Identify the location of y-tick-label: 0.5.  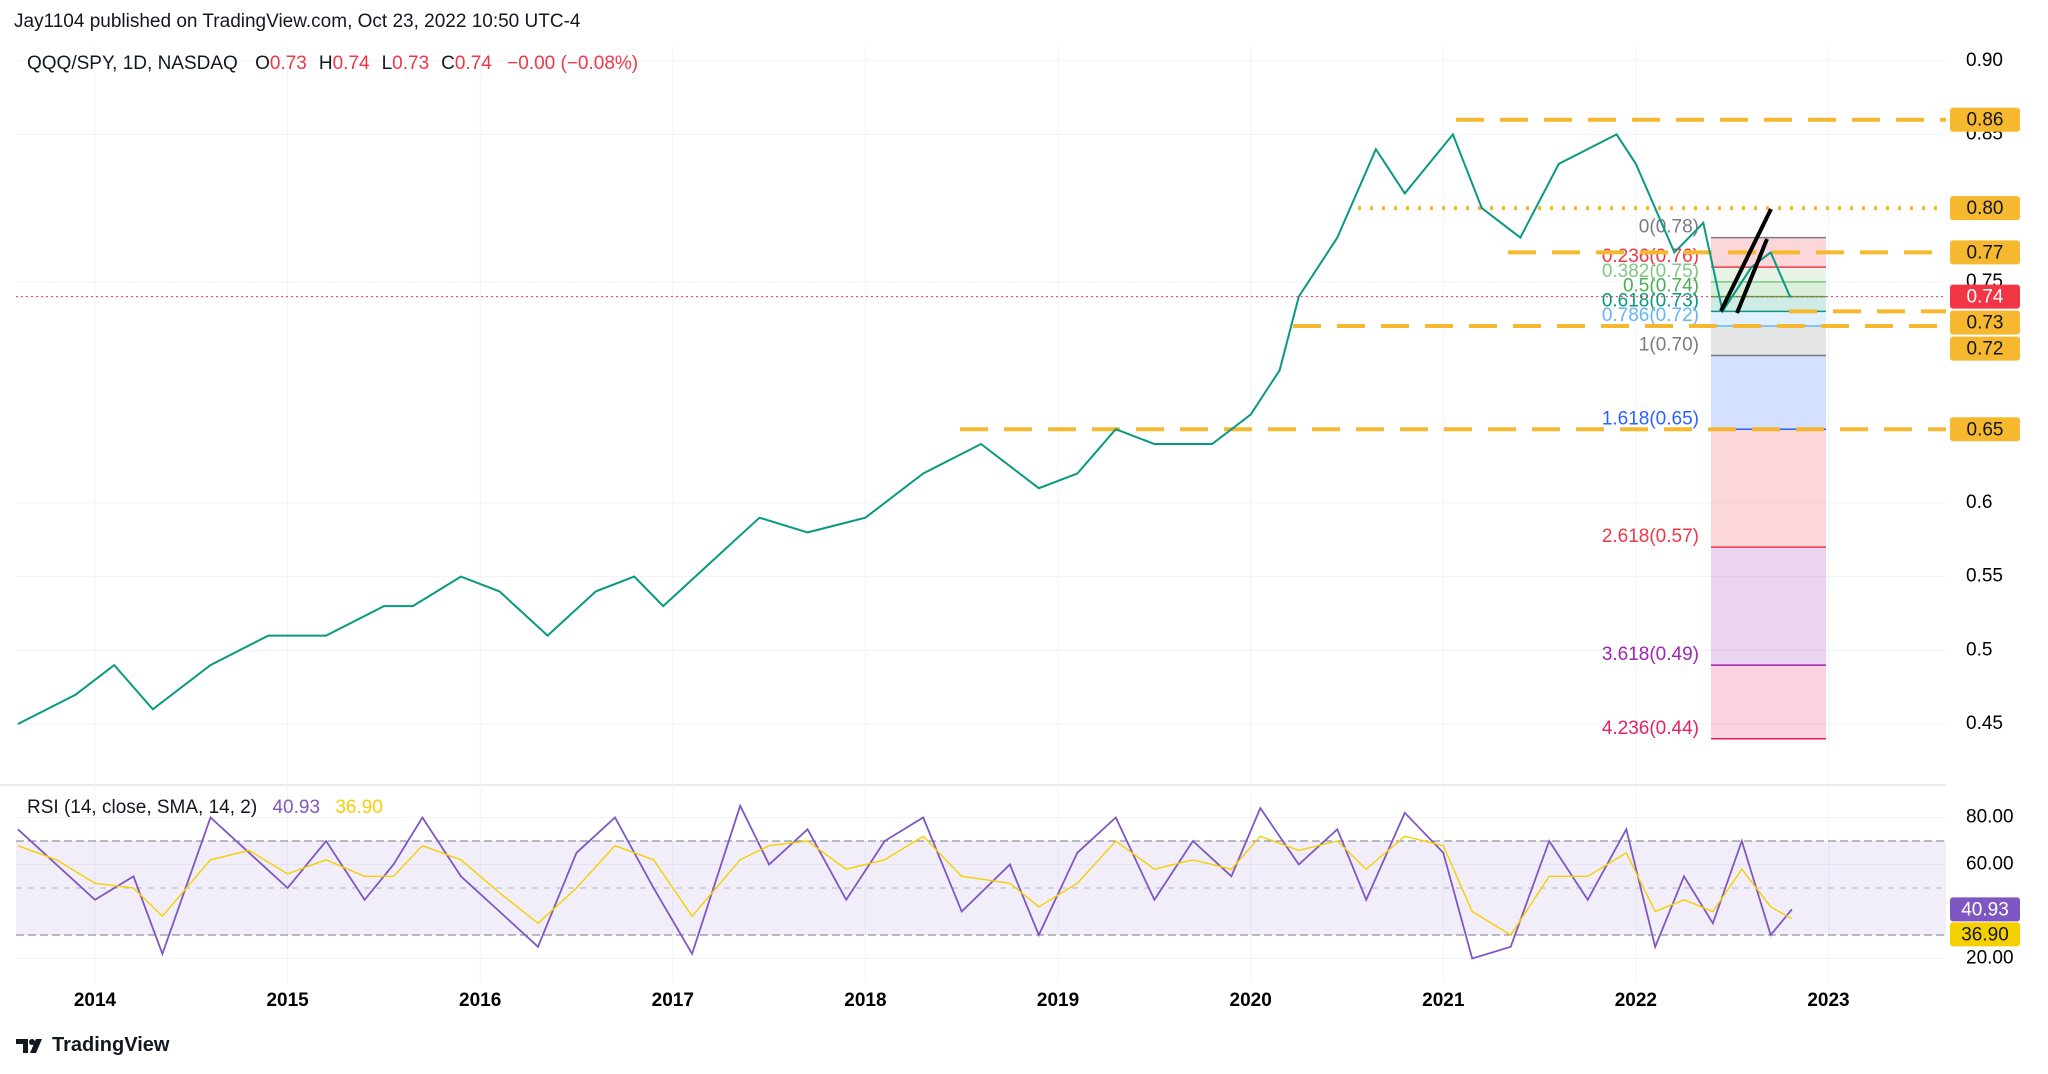
(1979, 649).